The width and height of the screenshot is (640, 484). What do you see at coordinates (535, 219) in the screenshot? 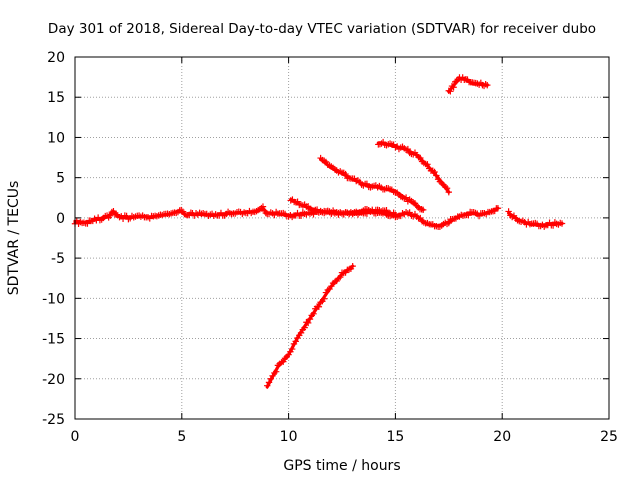
I see `series-tail` at bounding box center [535, 219].